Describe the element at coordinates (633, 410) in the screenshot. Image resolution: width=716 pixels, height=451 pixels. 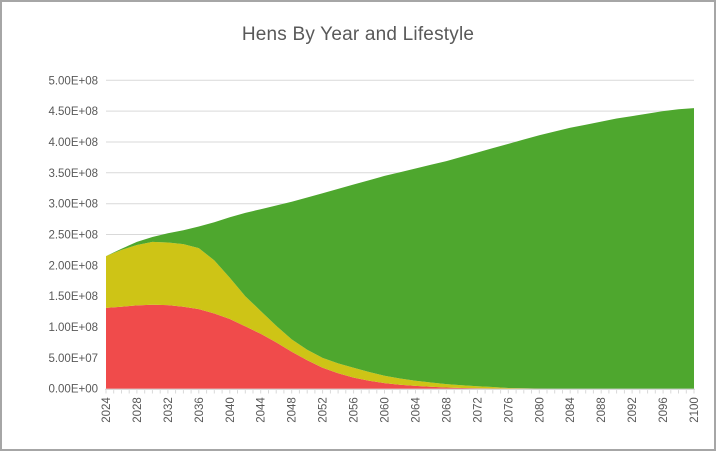
I see `x-axis-label: 2092` at that location.